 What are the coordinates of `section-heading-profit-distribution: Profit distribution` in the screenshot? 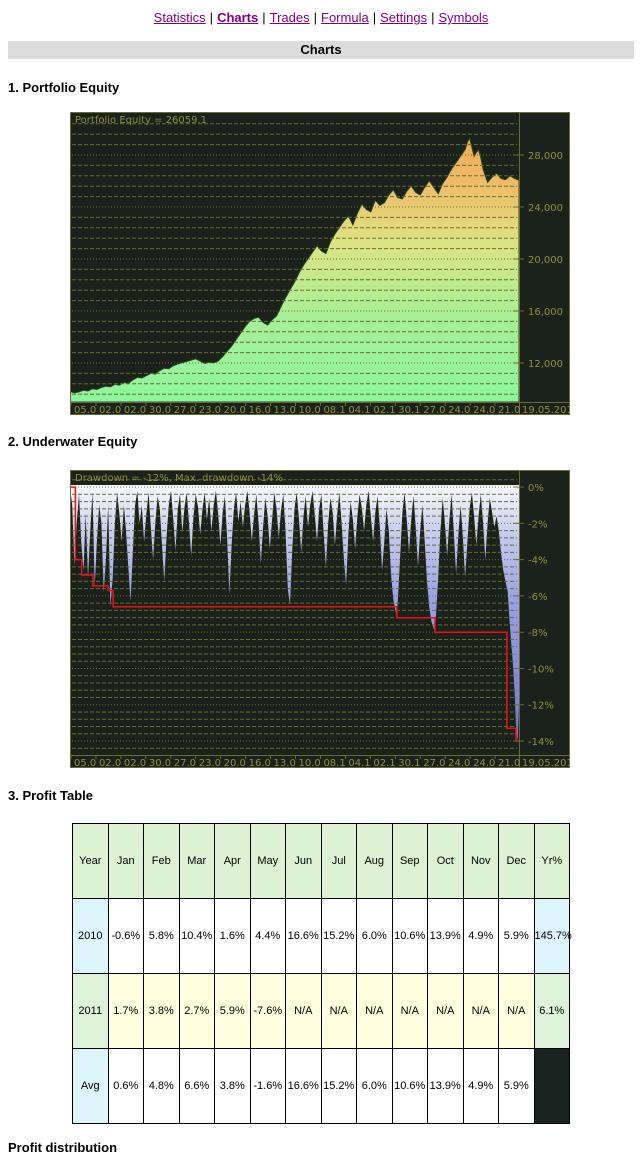 It's located at (63, 1147).